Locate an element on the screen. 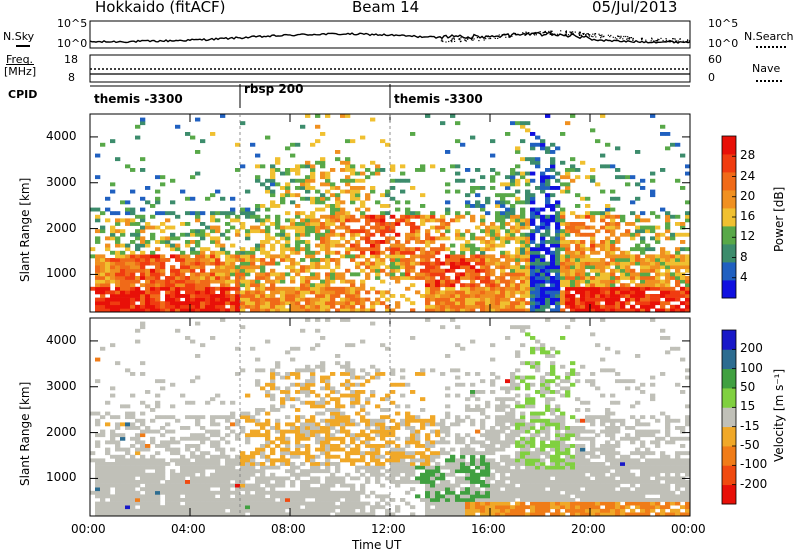 This screenshot has height=554, width=800. nave-tick-bottom: 0 is located at coordinates (711, 77).